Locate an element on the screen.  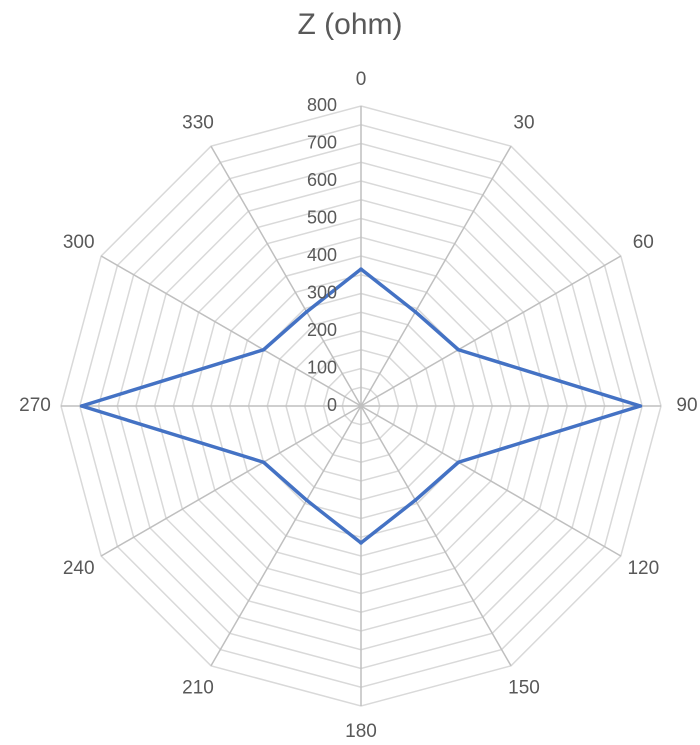
category-label: 270 is located at coordinates (35, 405).